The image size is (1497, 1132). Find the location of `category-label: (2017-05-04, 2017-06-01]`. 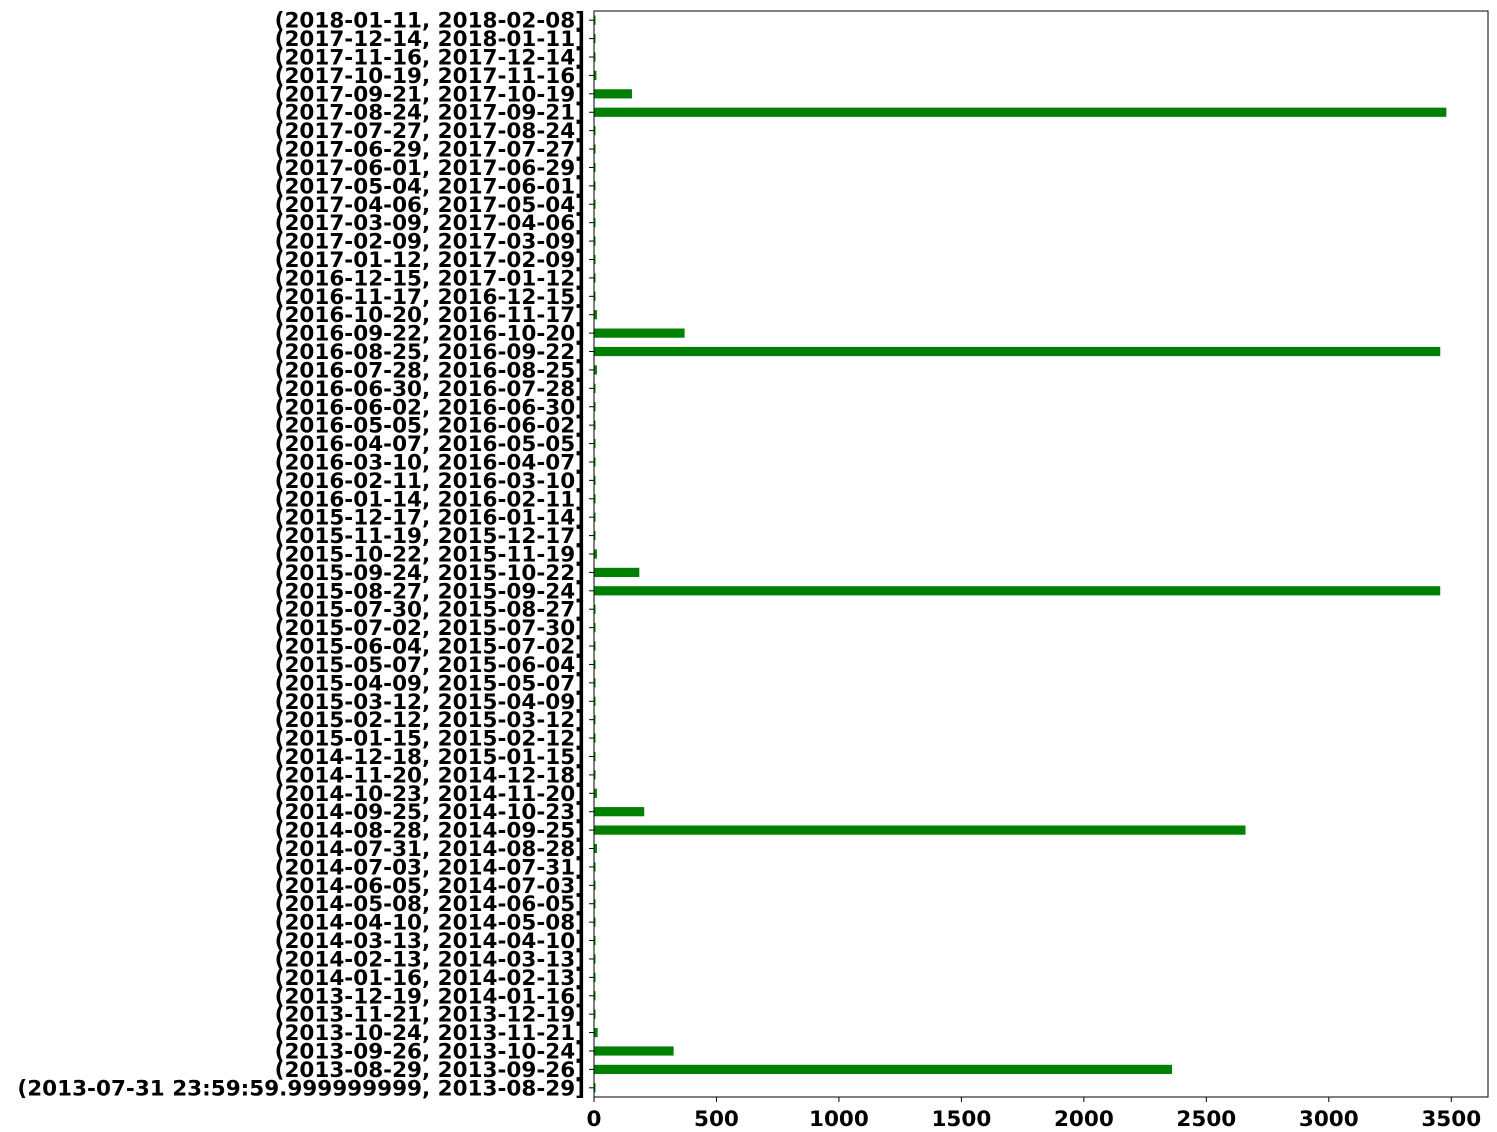

category-label: (2017-05-04, 2017-06-01] is located at coordinates (430, 186).